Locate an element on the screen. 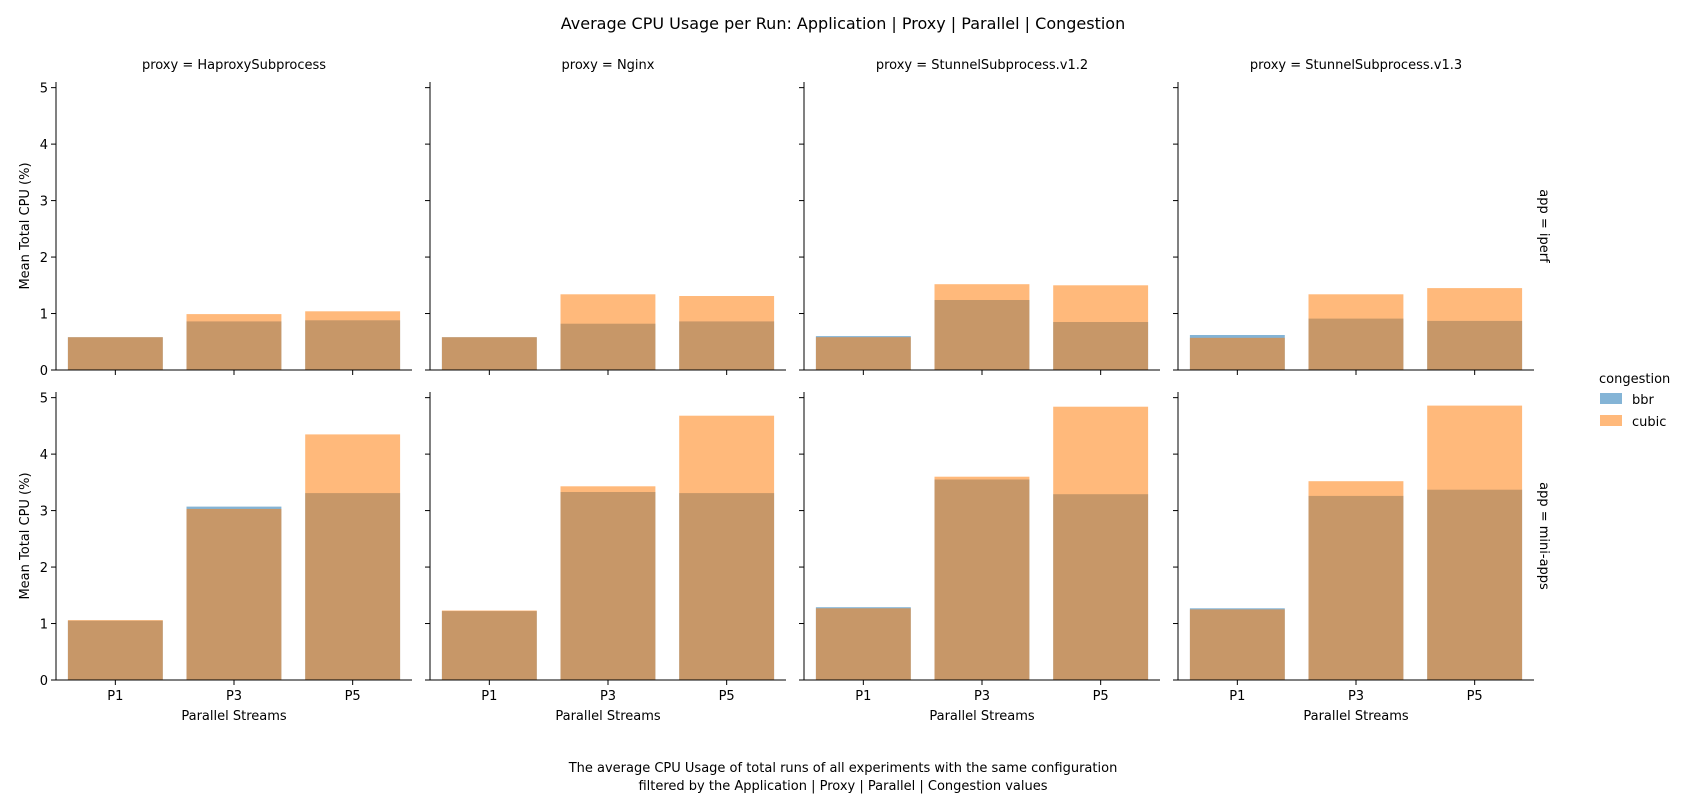 The height and width of the screenshot is (800, 1687). row-title: app = iperf is located at coordinates (1543, 226).